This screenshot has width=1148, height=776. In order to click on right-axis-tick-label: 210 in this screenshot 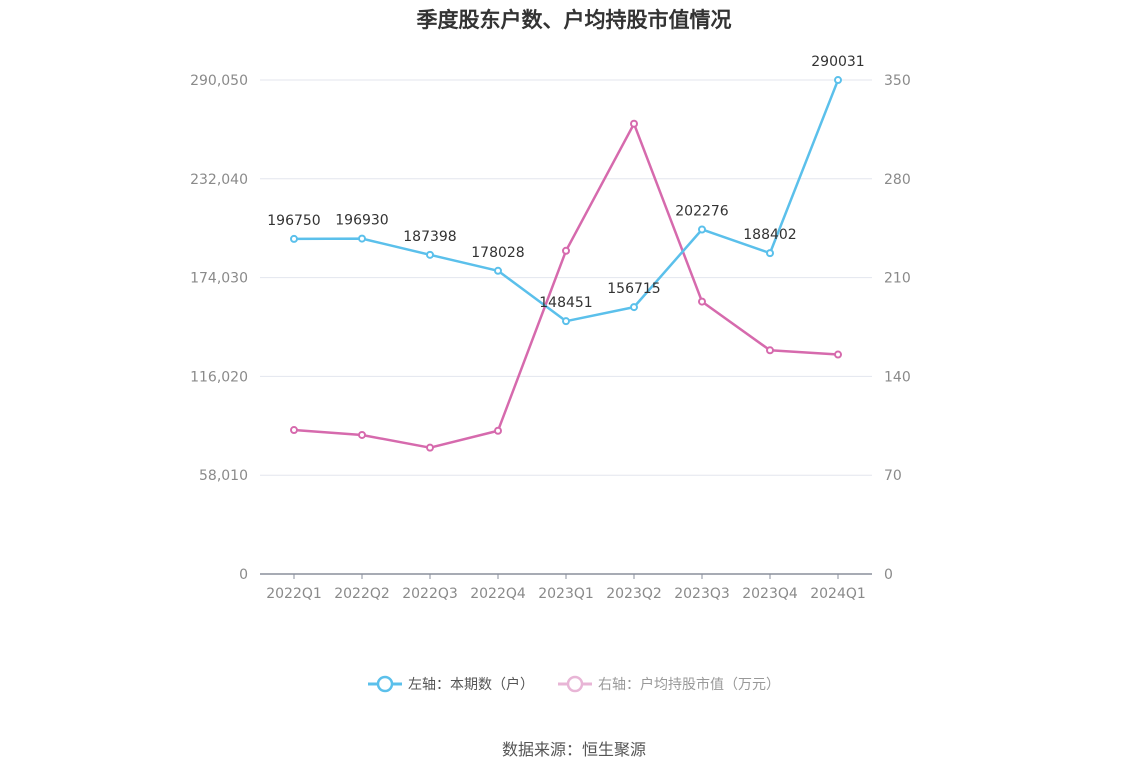, I will do `click(897, 279)`.